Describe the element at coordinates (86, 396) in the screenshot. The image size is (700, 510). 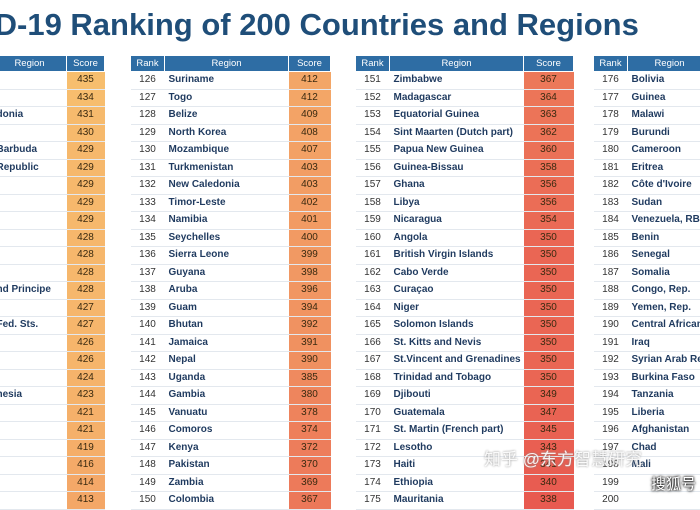
I see `score-cell: 423` at that location.